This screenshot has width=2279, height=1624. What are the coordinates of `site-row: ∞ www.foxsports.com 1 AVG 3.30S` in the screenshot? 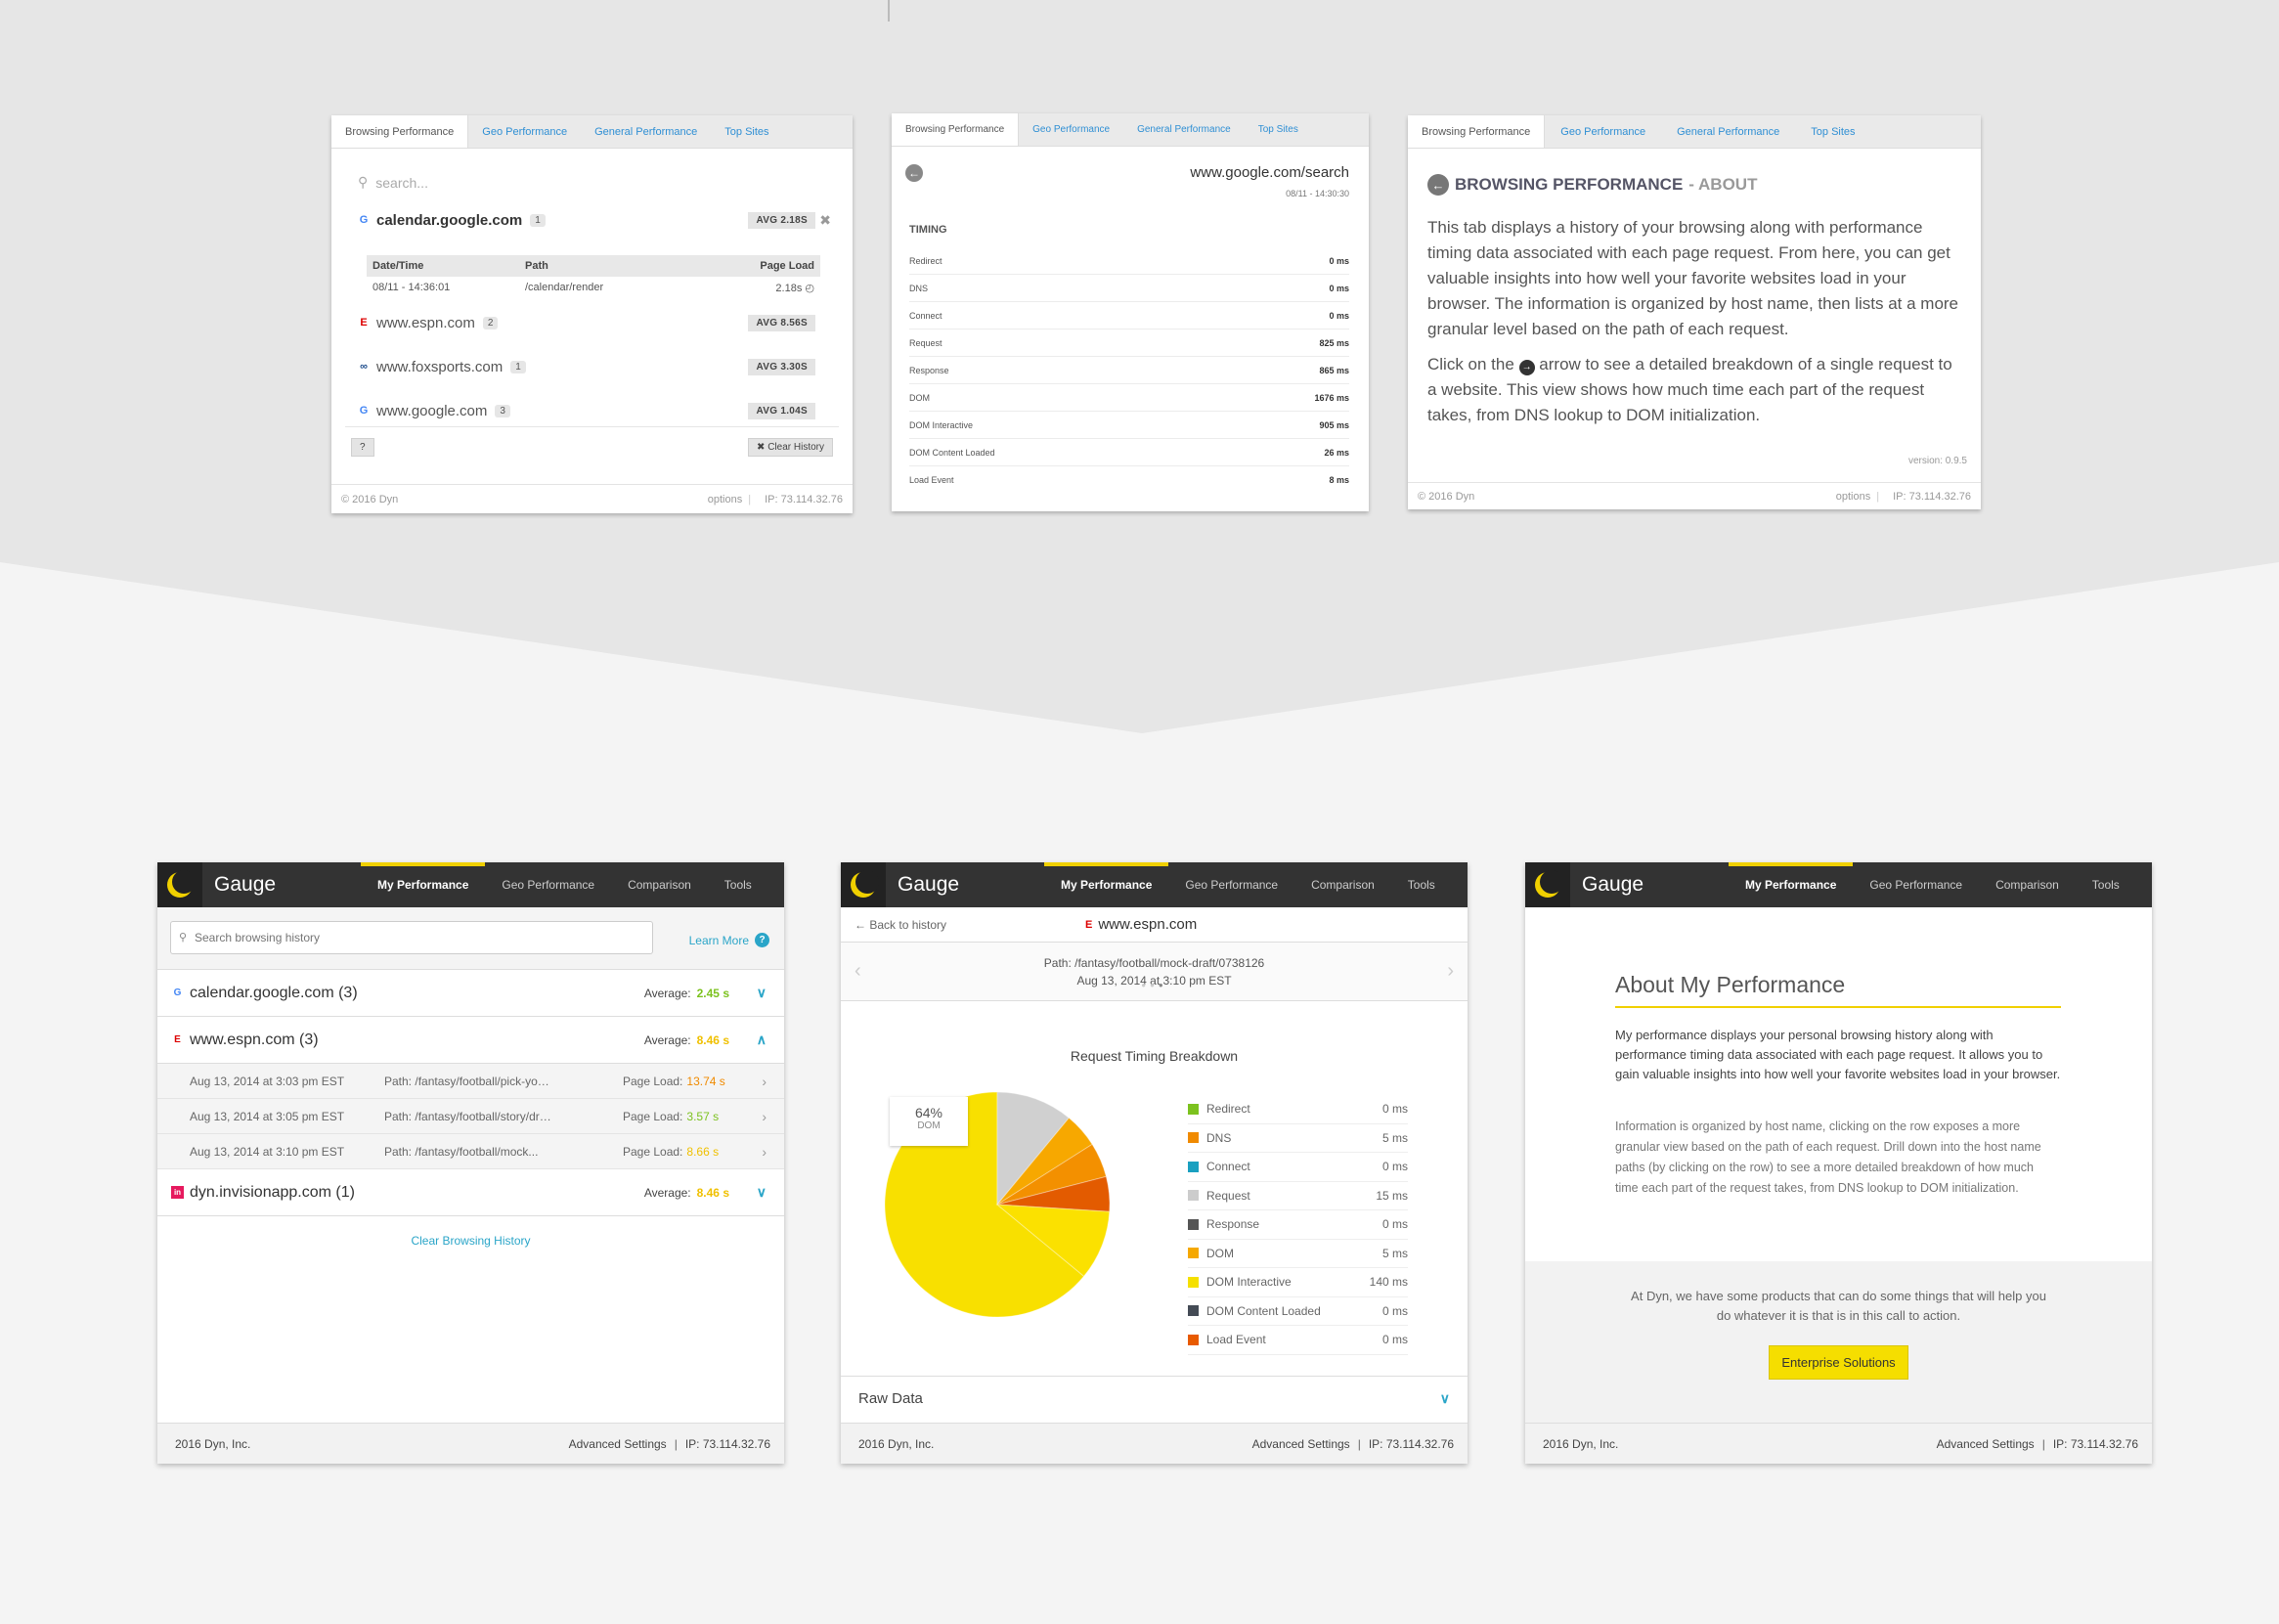 It's located at (594, 366).